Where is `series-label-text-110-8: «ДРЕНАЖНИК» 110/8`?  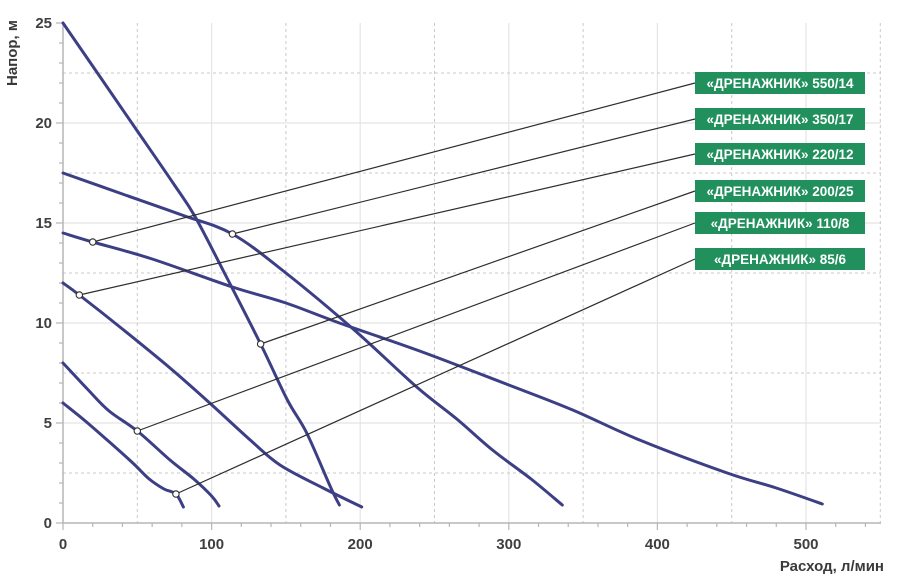
series-label-text-110-8: «ДРЕНАЖНИК» 110/8 is located at coordinates (780, 223).